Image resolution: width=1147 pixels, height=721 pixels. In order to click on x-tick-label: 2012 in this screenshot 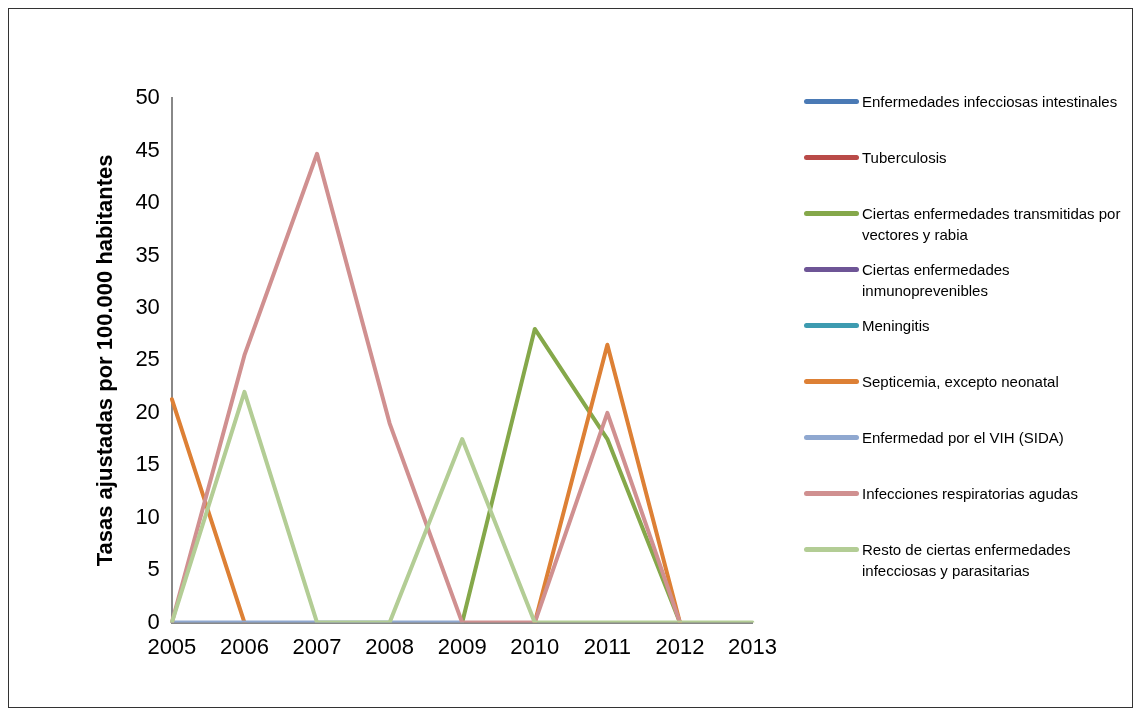, I will do `click(680, 646)`.